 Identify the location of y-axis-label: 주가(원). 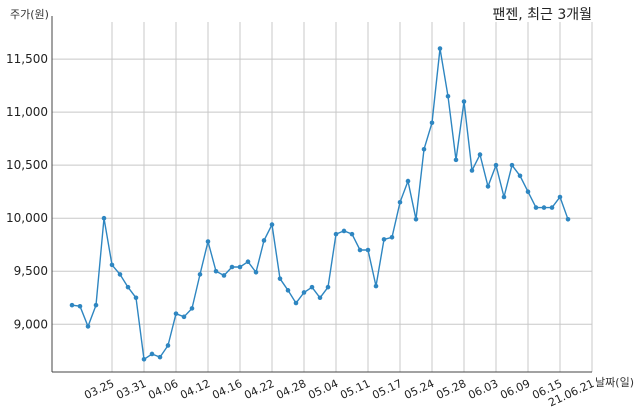
(29, 14).